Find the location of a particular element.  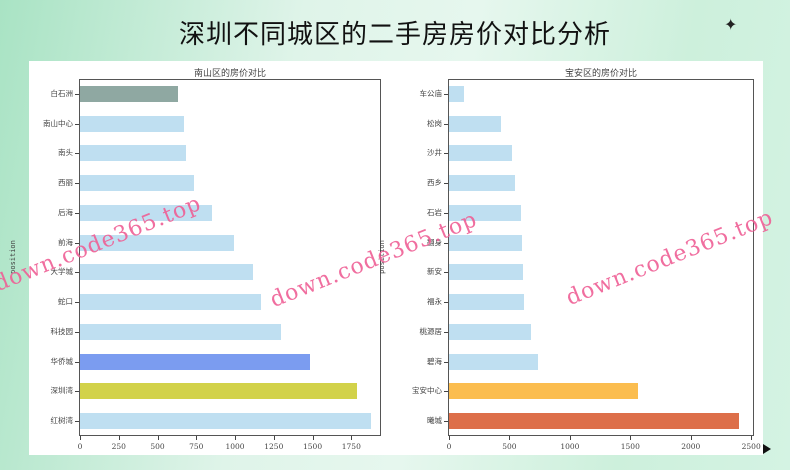

y-tick-label: 华侨城 is located at coordinates (62, 361).